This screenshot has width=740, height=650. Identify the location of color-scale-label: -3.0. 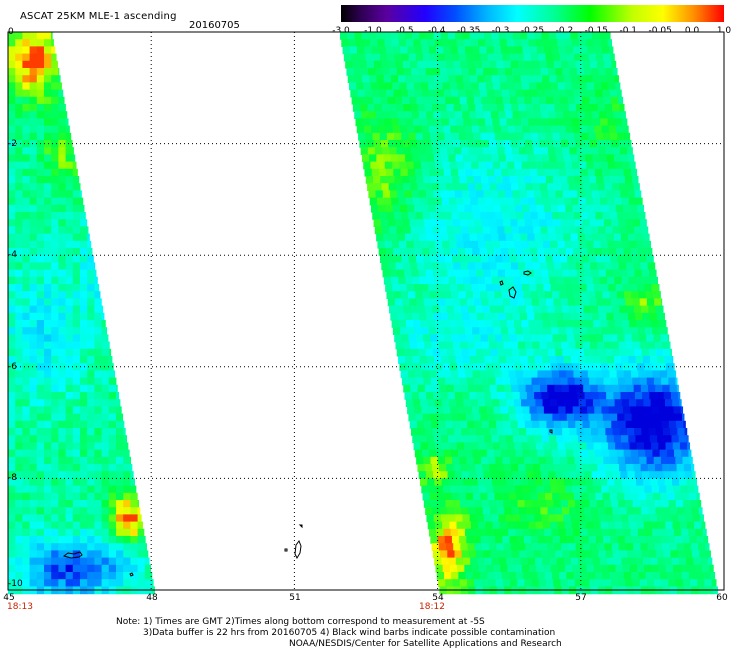
(341, 31).